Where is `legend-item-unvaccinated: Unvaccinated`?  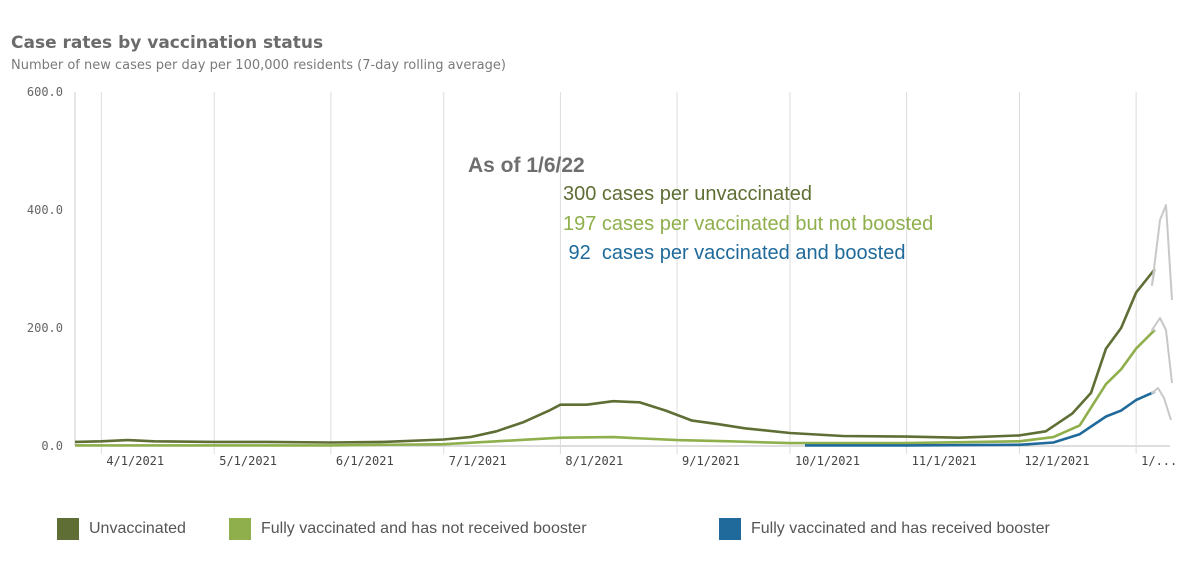 legend-item-unvaccinated: Unvaccinated is located at coordinates (121, 529).